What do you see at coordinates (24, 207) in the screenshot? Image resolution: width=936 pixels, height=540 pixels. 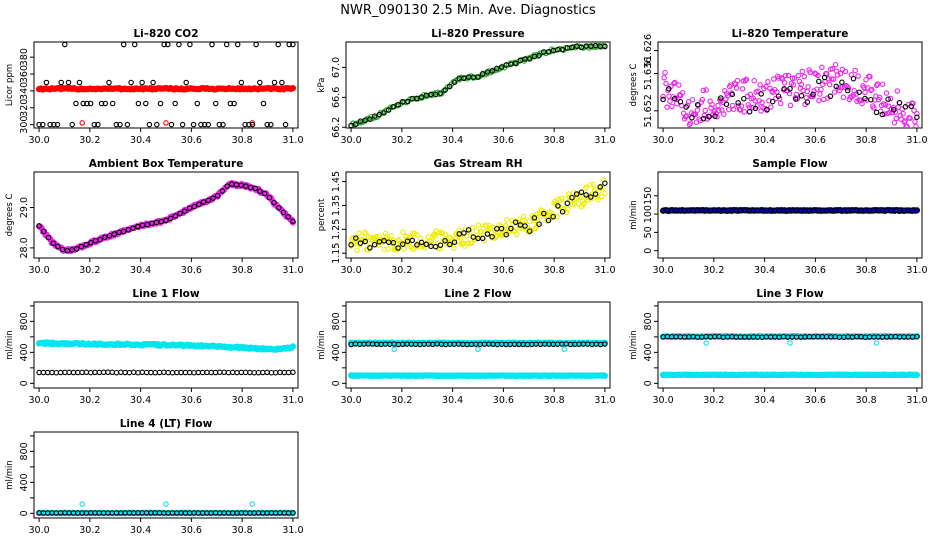 I see `y-tick-label: 29.0` at bounding box center [24, 207].